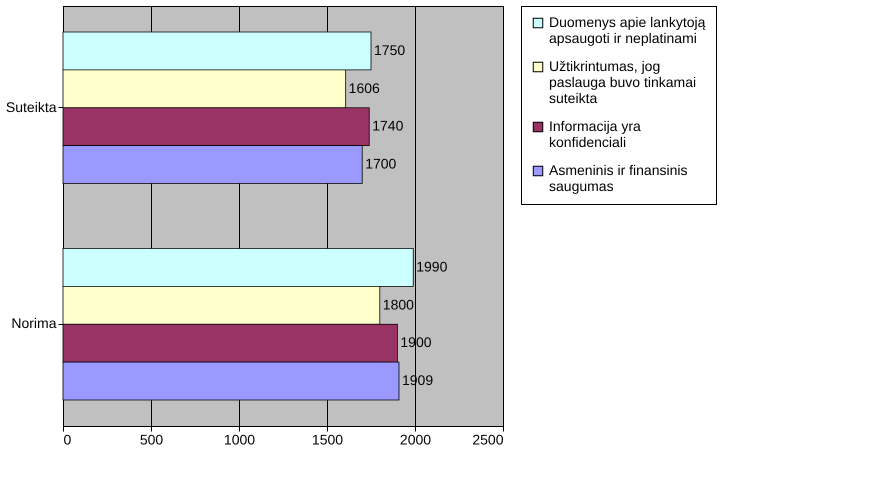 This screenshot has width=885, height=501. I want to click on data-label: 1700, so click(381, 164).